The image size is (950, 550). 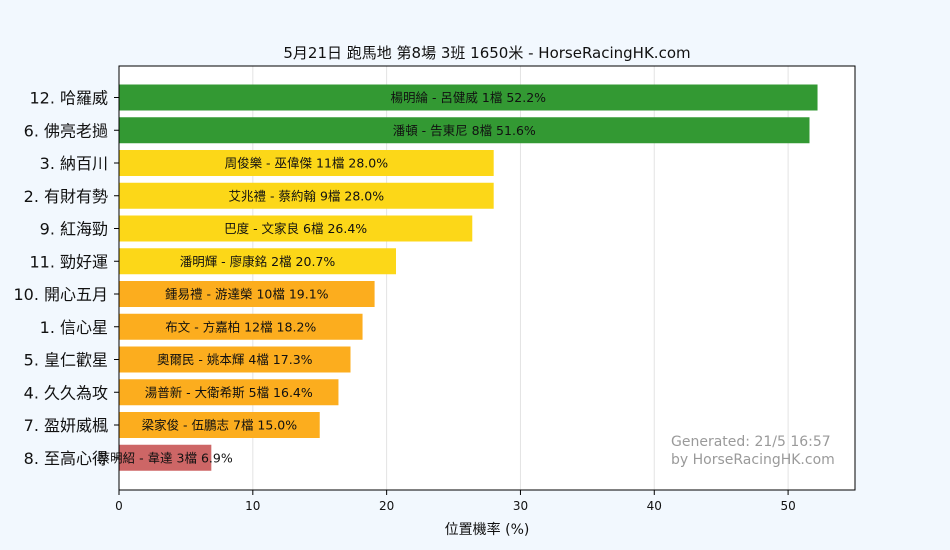 I want to click on bar-label-11: 梁家俊 - 伍鵬志 7檔 15.0%, so click(x=220, y=425).